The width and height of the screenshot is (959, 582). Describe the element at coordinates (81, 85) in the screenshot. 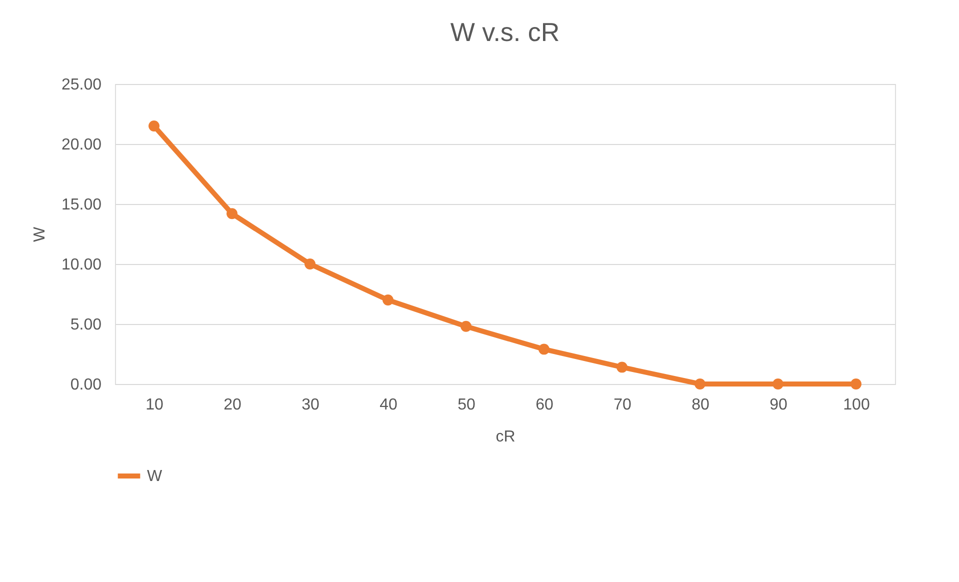

I see `y-tick-label: 25.00` at that location.